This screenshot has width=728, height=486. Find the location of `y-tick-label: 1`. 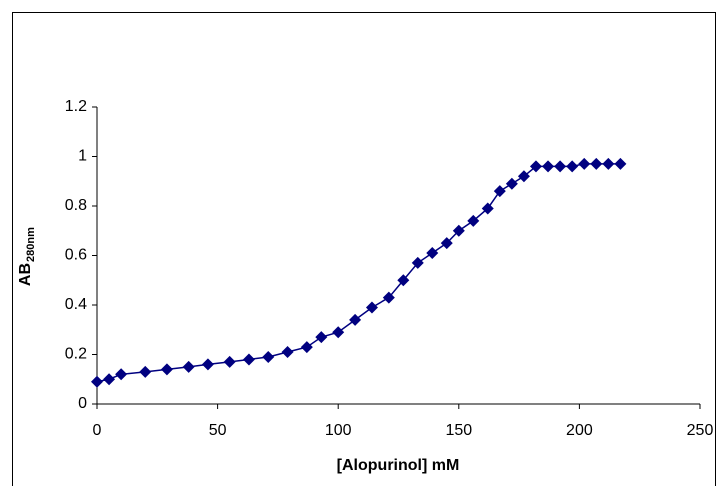

y-tick-label: 1 is located at coordinates (82, 156).